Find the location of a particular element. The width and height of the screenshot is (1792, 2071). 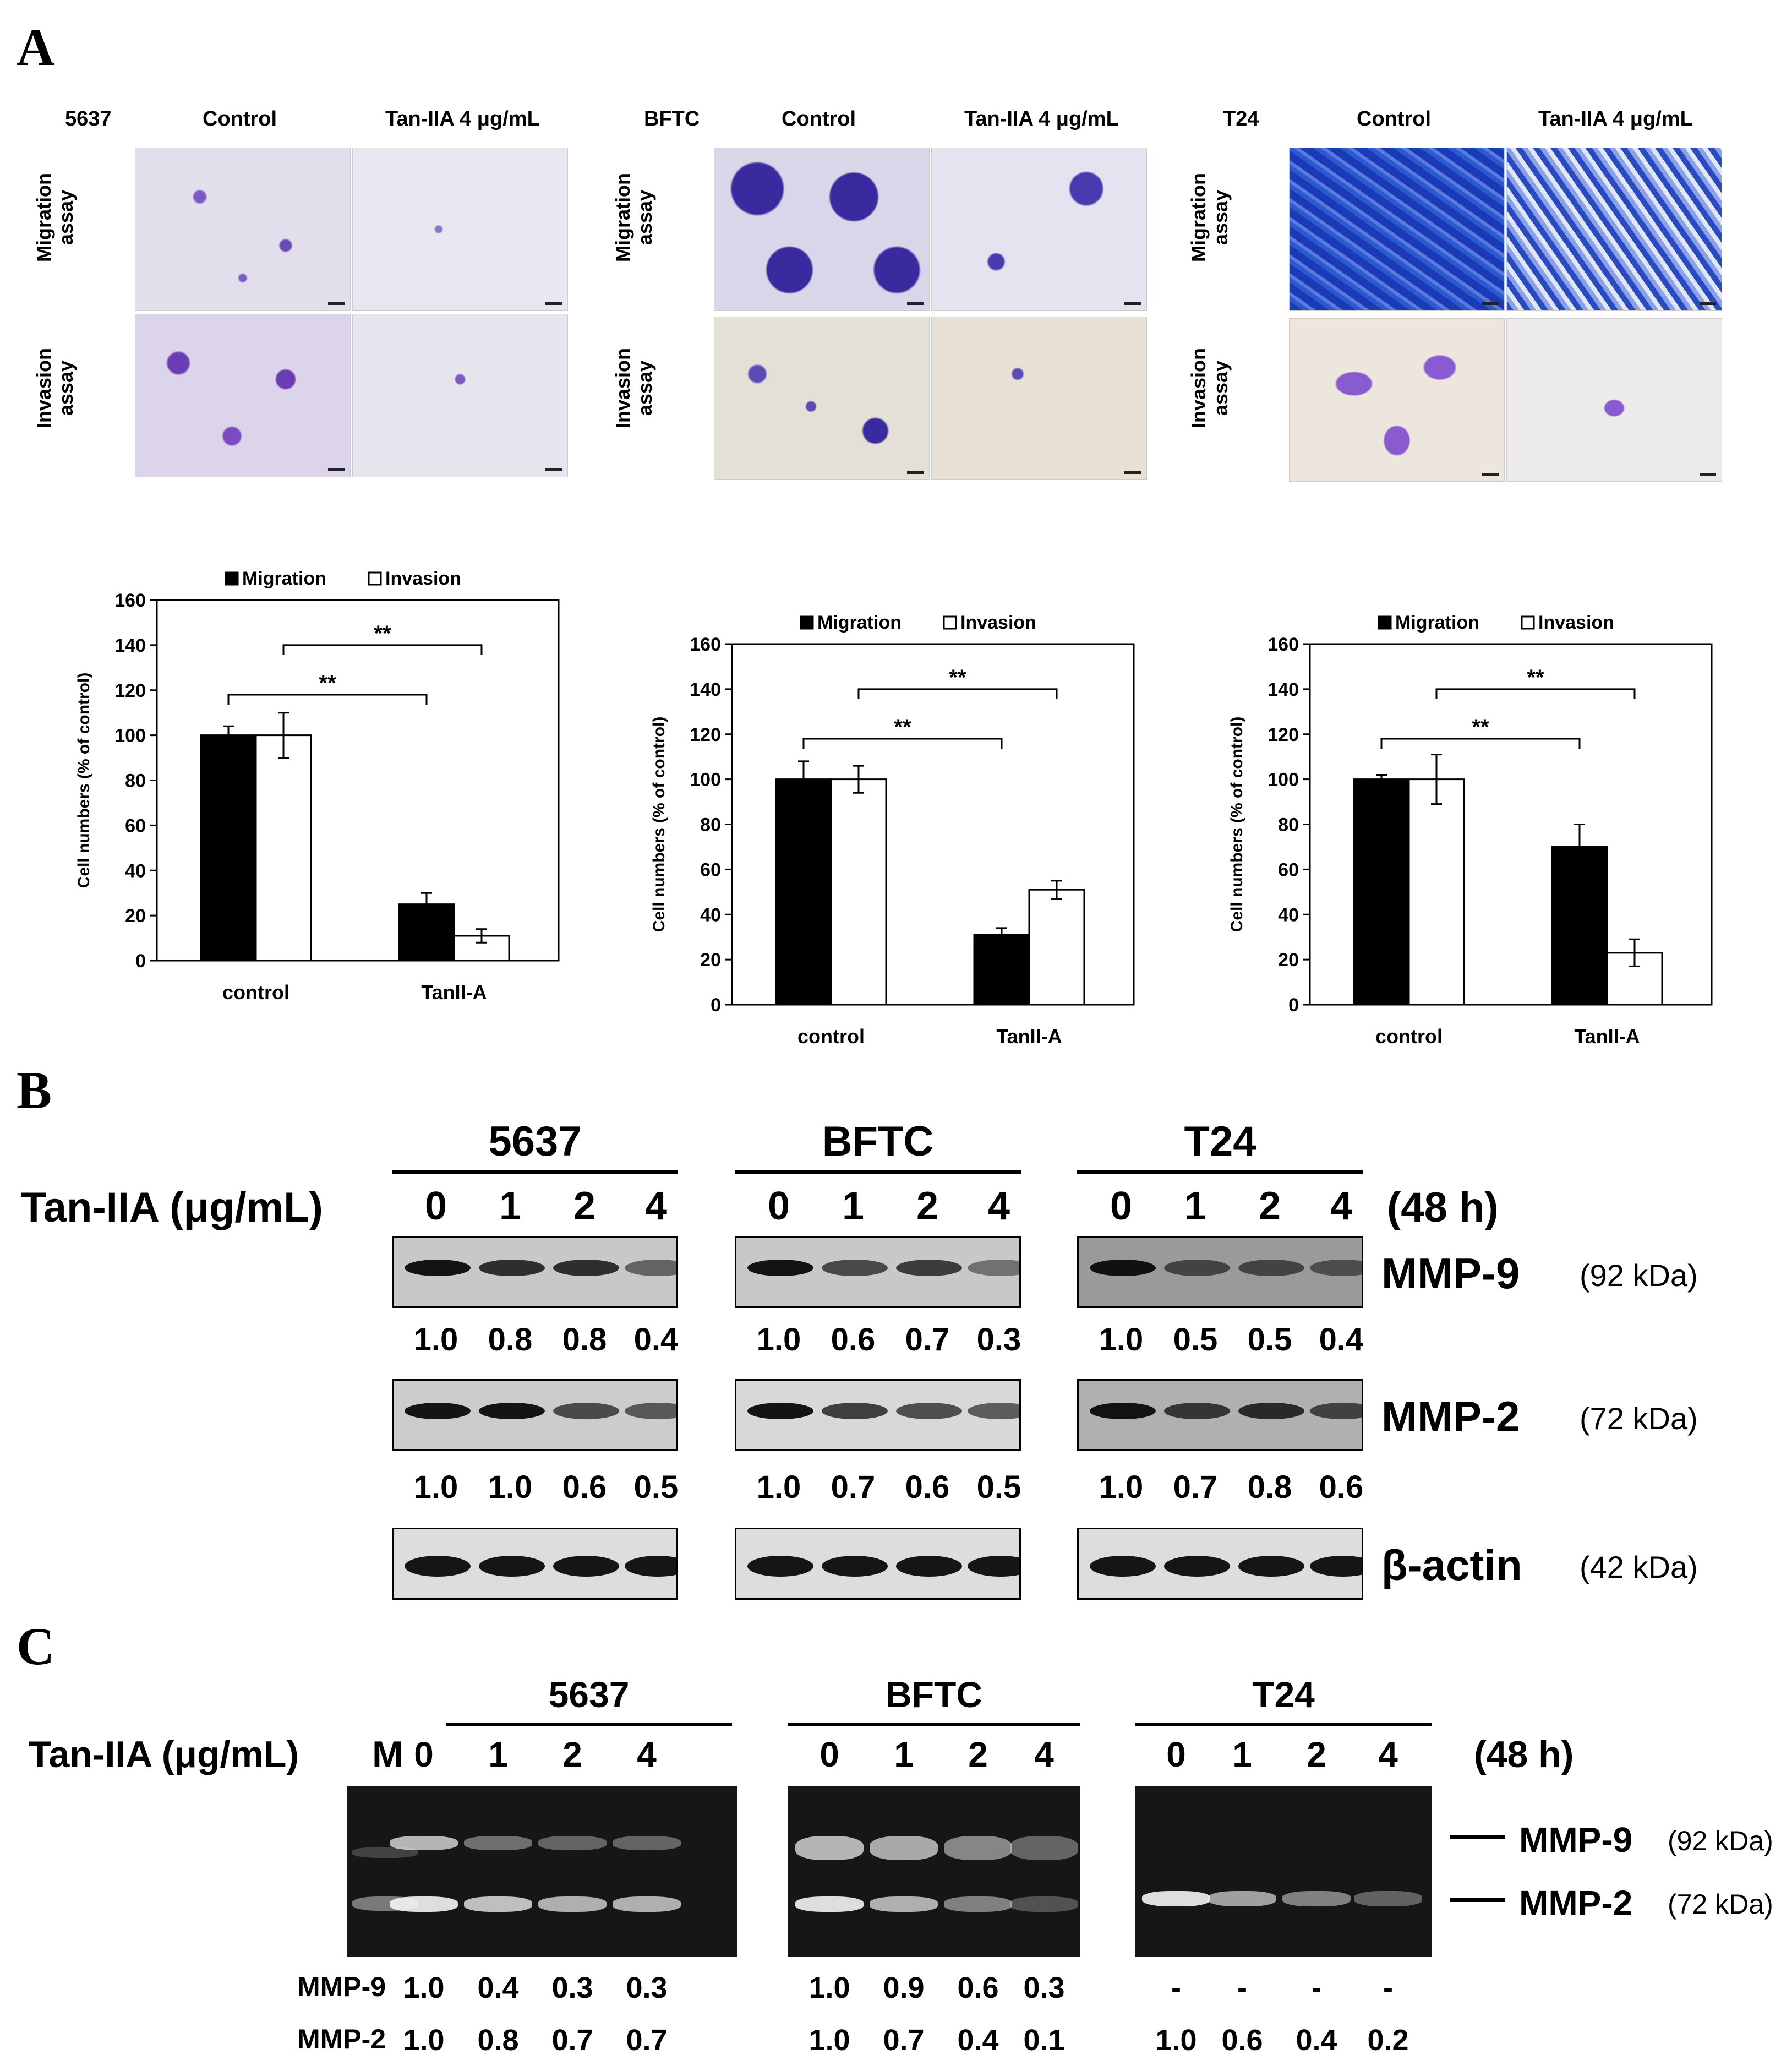

panel-label-a: A is located at coordinates (36, 47).